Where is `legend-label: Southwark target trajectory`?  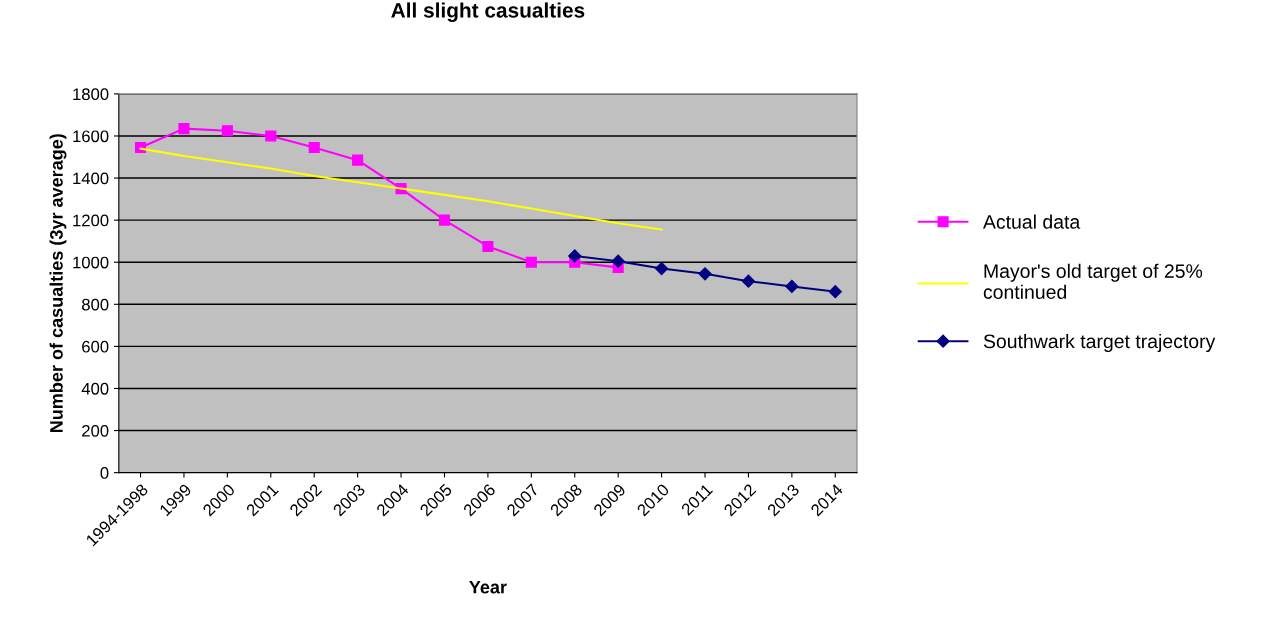
legend-label: Southwark target trajectory is located at coordinates (1099, 343).